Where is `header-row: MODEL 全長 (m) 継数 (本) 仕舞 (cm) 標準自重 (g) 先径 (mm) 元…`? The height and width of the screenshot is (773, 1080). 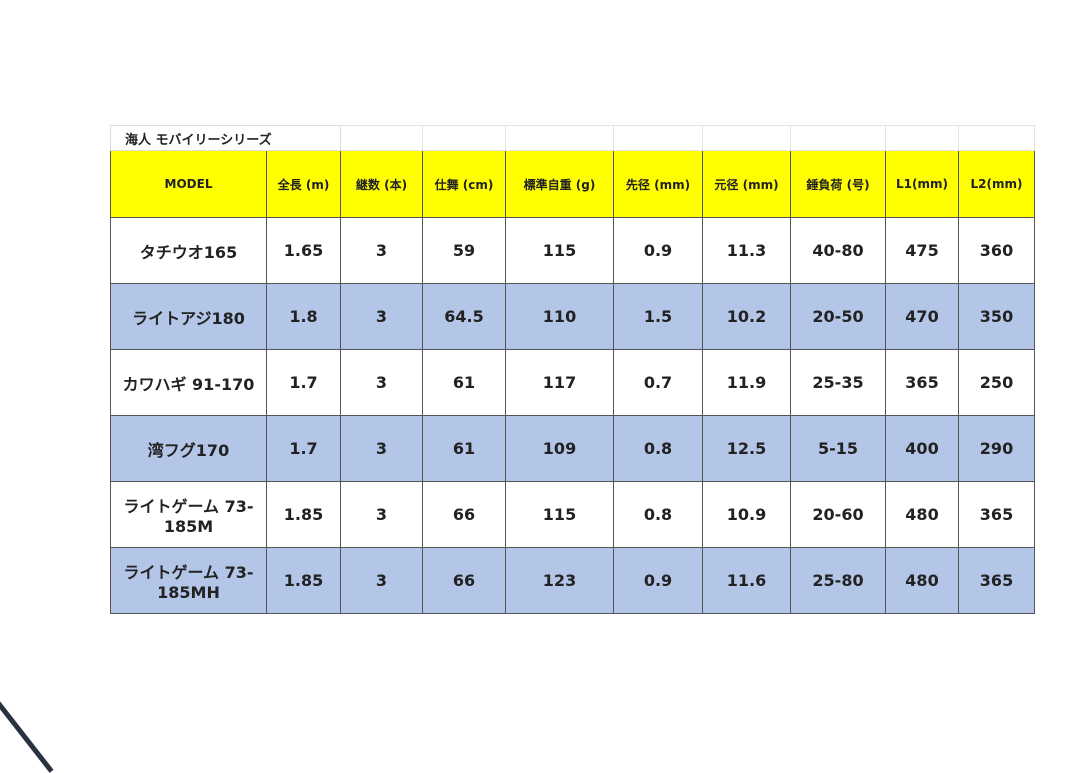 header-row: MODEL 全長 (m) 継数 (本) 仕舞 (cm) 標準自重 (g) 先径 (mm) 元… is located at coordinates (572, 184).